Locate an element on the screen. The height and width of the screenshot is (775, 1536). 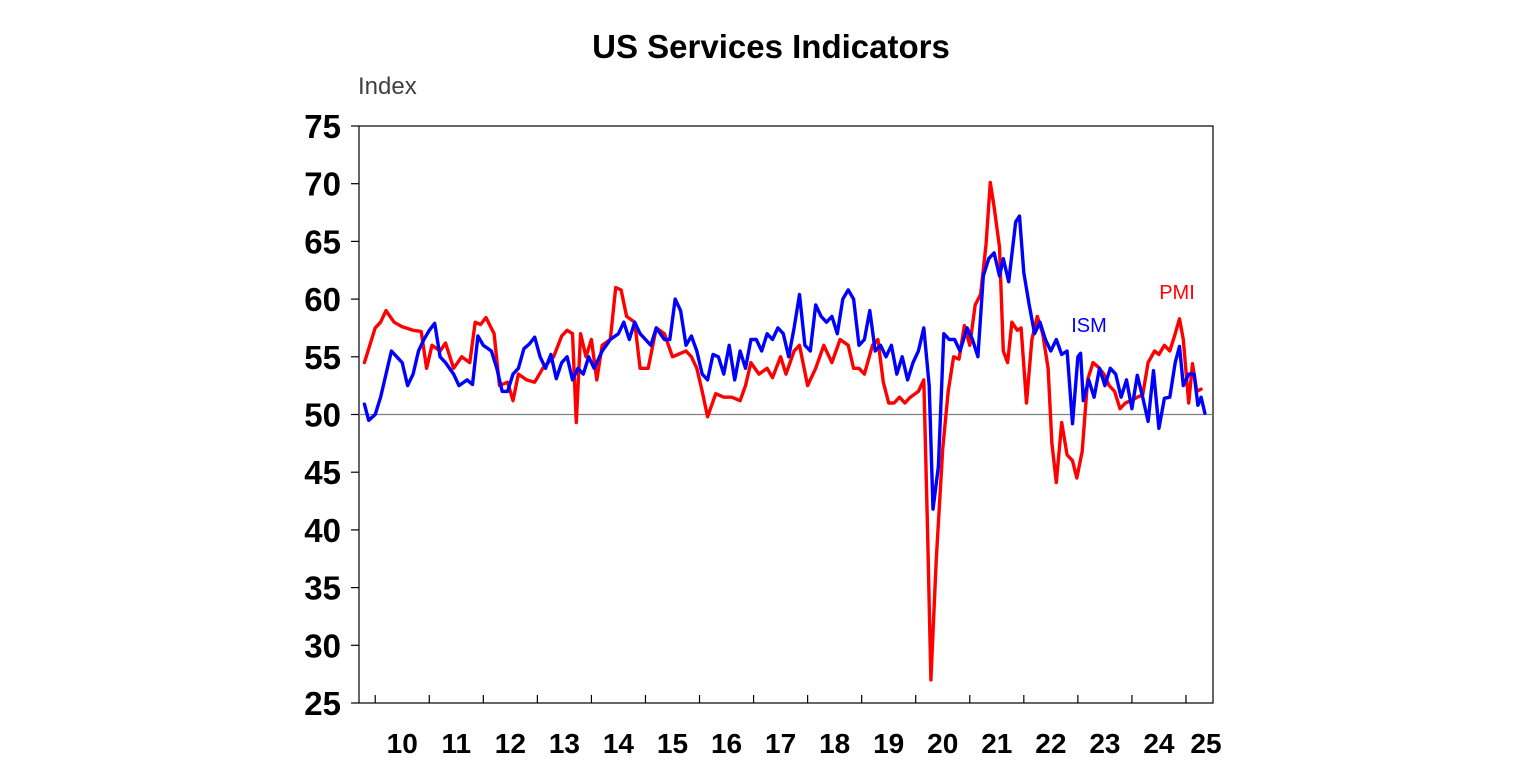
x-tick-label: 13 is located at coordinates (564, 743).